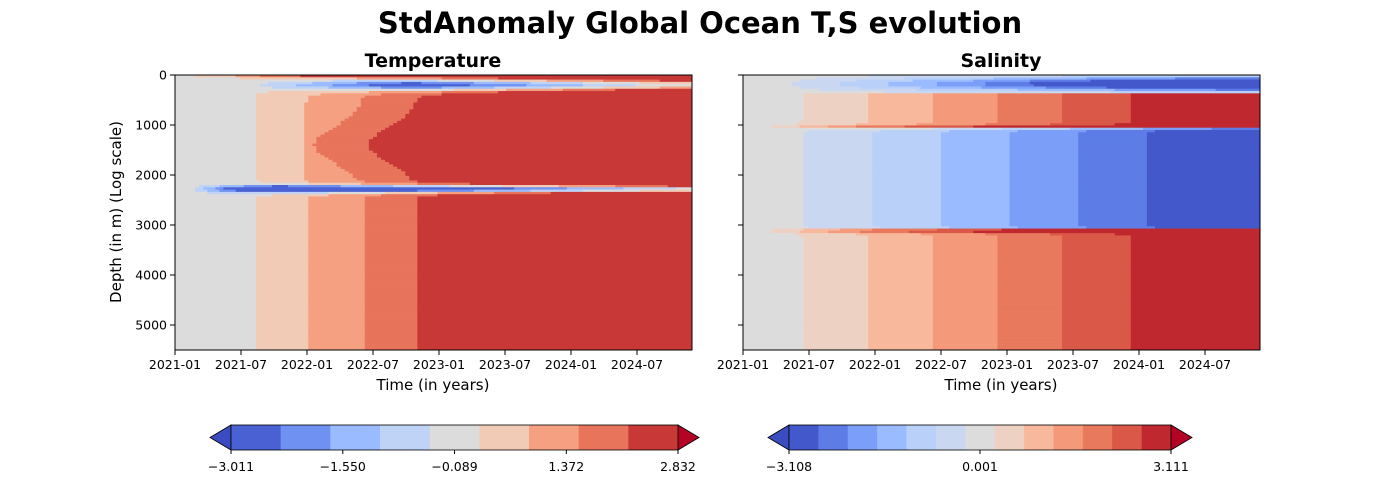  Describe the element at coordinates (454, 449) in the screenshot. I see `temperature-colorbar: −3.011 −1.550 −0.089 1.372 2.832` at that location.